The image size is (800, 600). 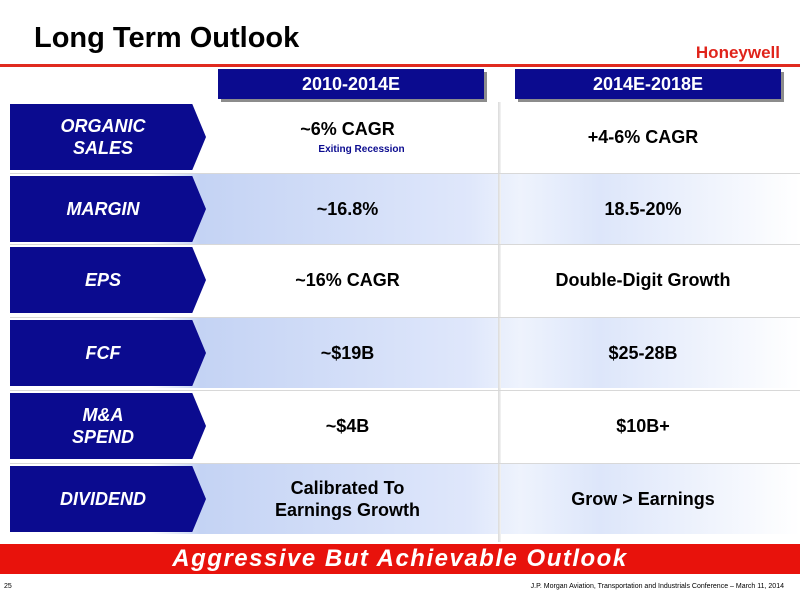 I want to click on cell-organic-sales-2010-2014: ~6% CAGR Exiting Recession, so click(x=352, y=137).